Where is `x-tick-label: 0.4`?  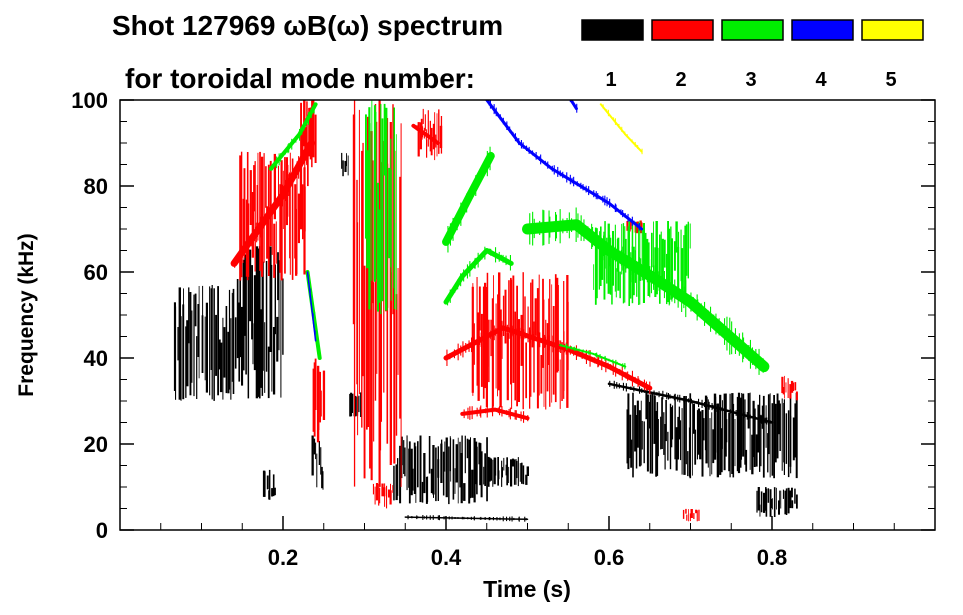
x-tick-label: 0.4 is located at coordinates (446, 557).